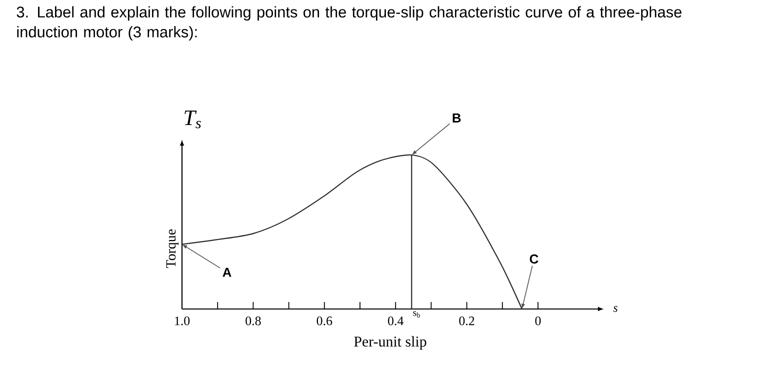  What do you see at coordinates (396, 321) in the screenshot?
I see `x-tick-label: 0.4` at bounding box center [396, 321].